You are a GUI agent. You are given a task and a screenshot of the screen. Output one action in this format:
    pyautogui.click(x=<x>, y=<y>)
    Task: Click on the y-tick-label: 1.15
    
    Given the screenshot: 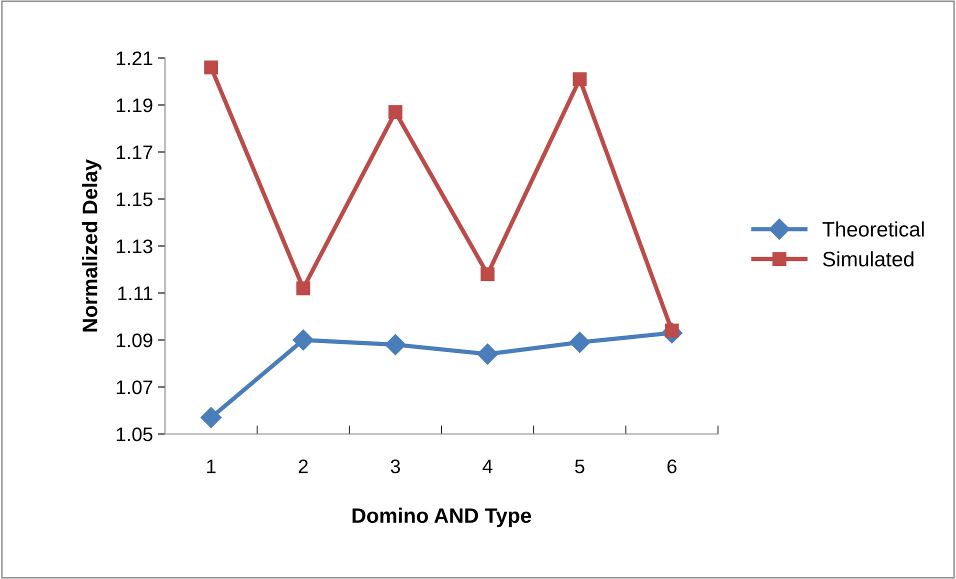 What is the action you would take?
    pyautogui.click(x=134, y=199)
    